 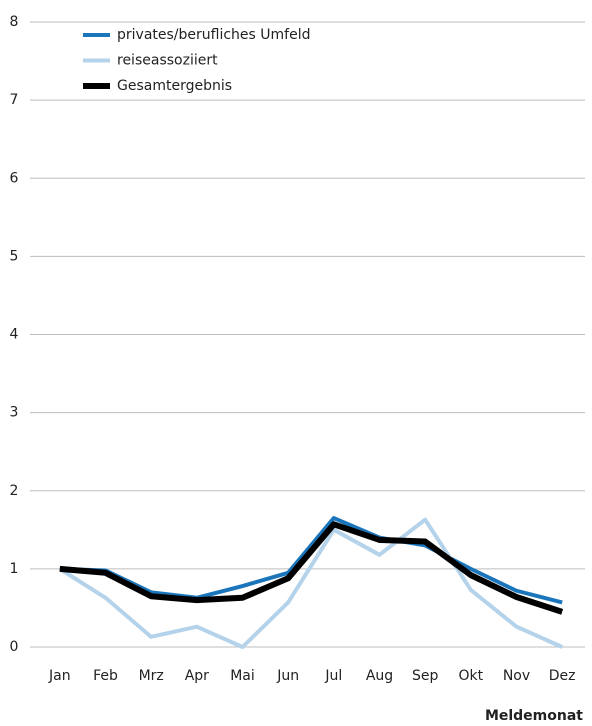 What do you see at coordinates (562, 676) in the screenshot?
I see `x-tick-label: Dez` at bounding box center [562, 676].